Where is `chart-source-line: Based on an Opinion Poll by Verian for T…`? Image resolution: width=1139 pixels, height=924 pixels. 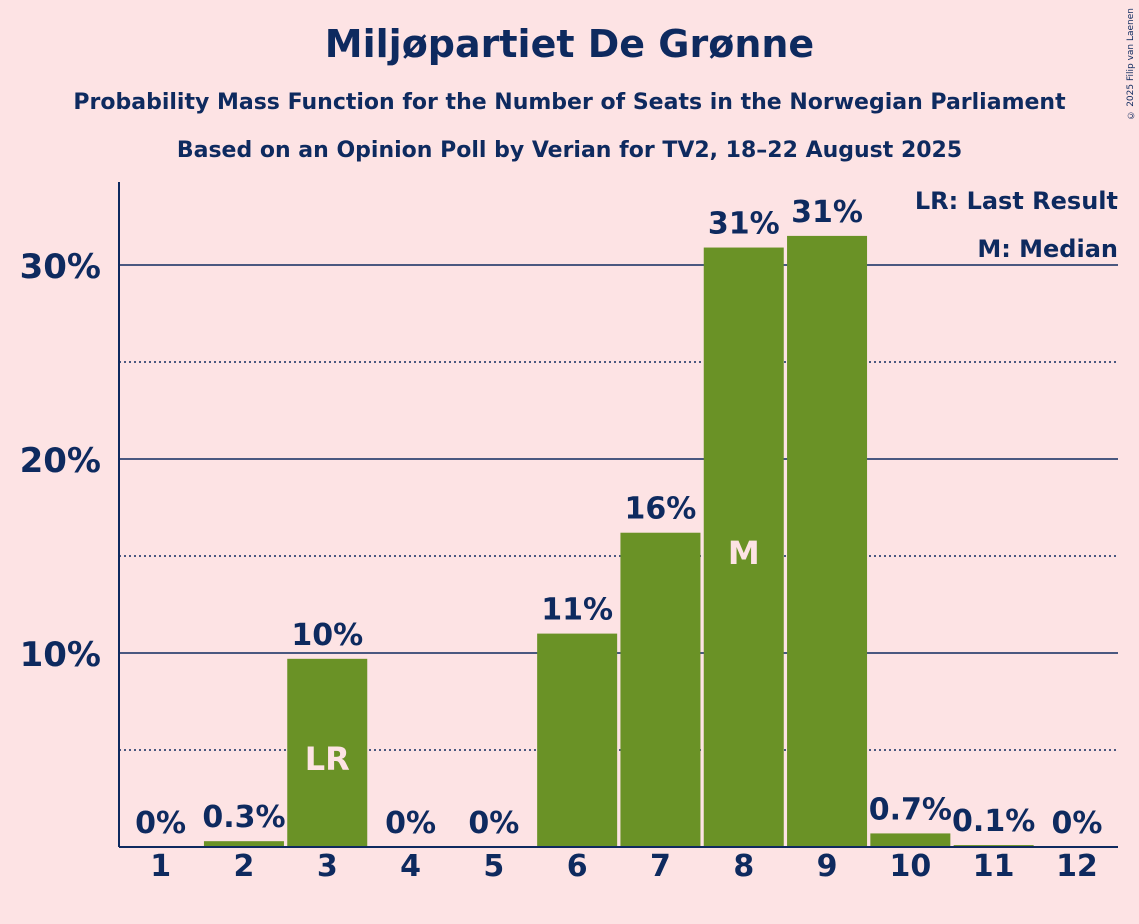
chart-source-line: Based on an Opinion Poll by Verian for T… is located at coordinates (569, 150).